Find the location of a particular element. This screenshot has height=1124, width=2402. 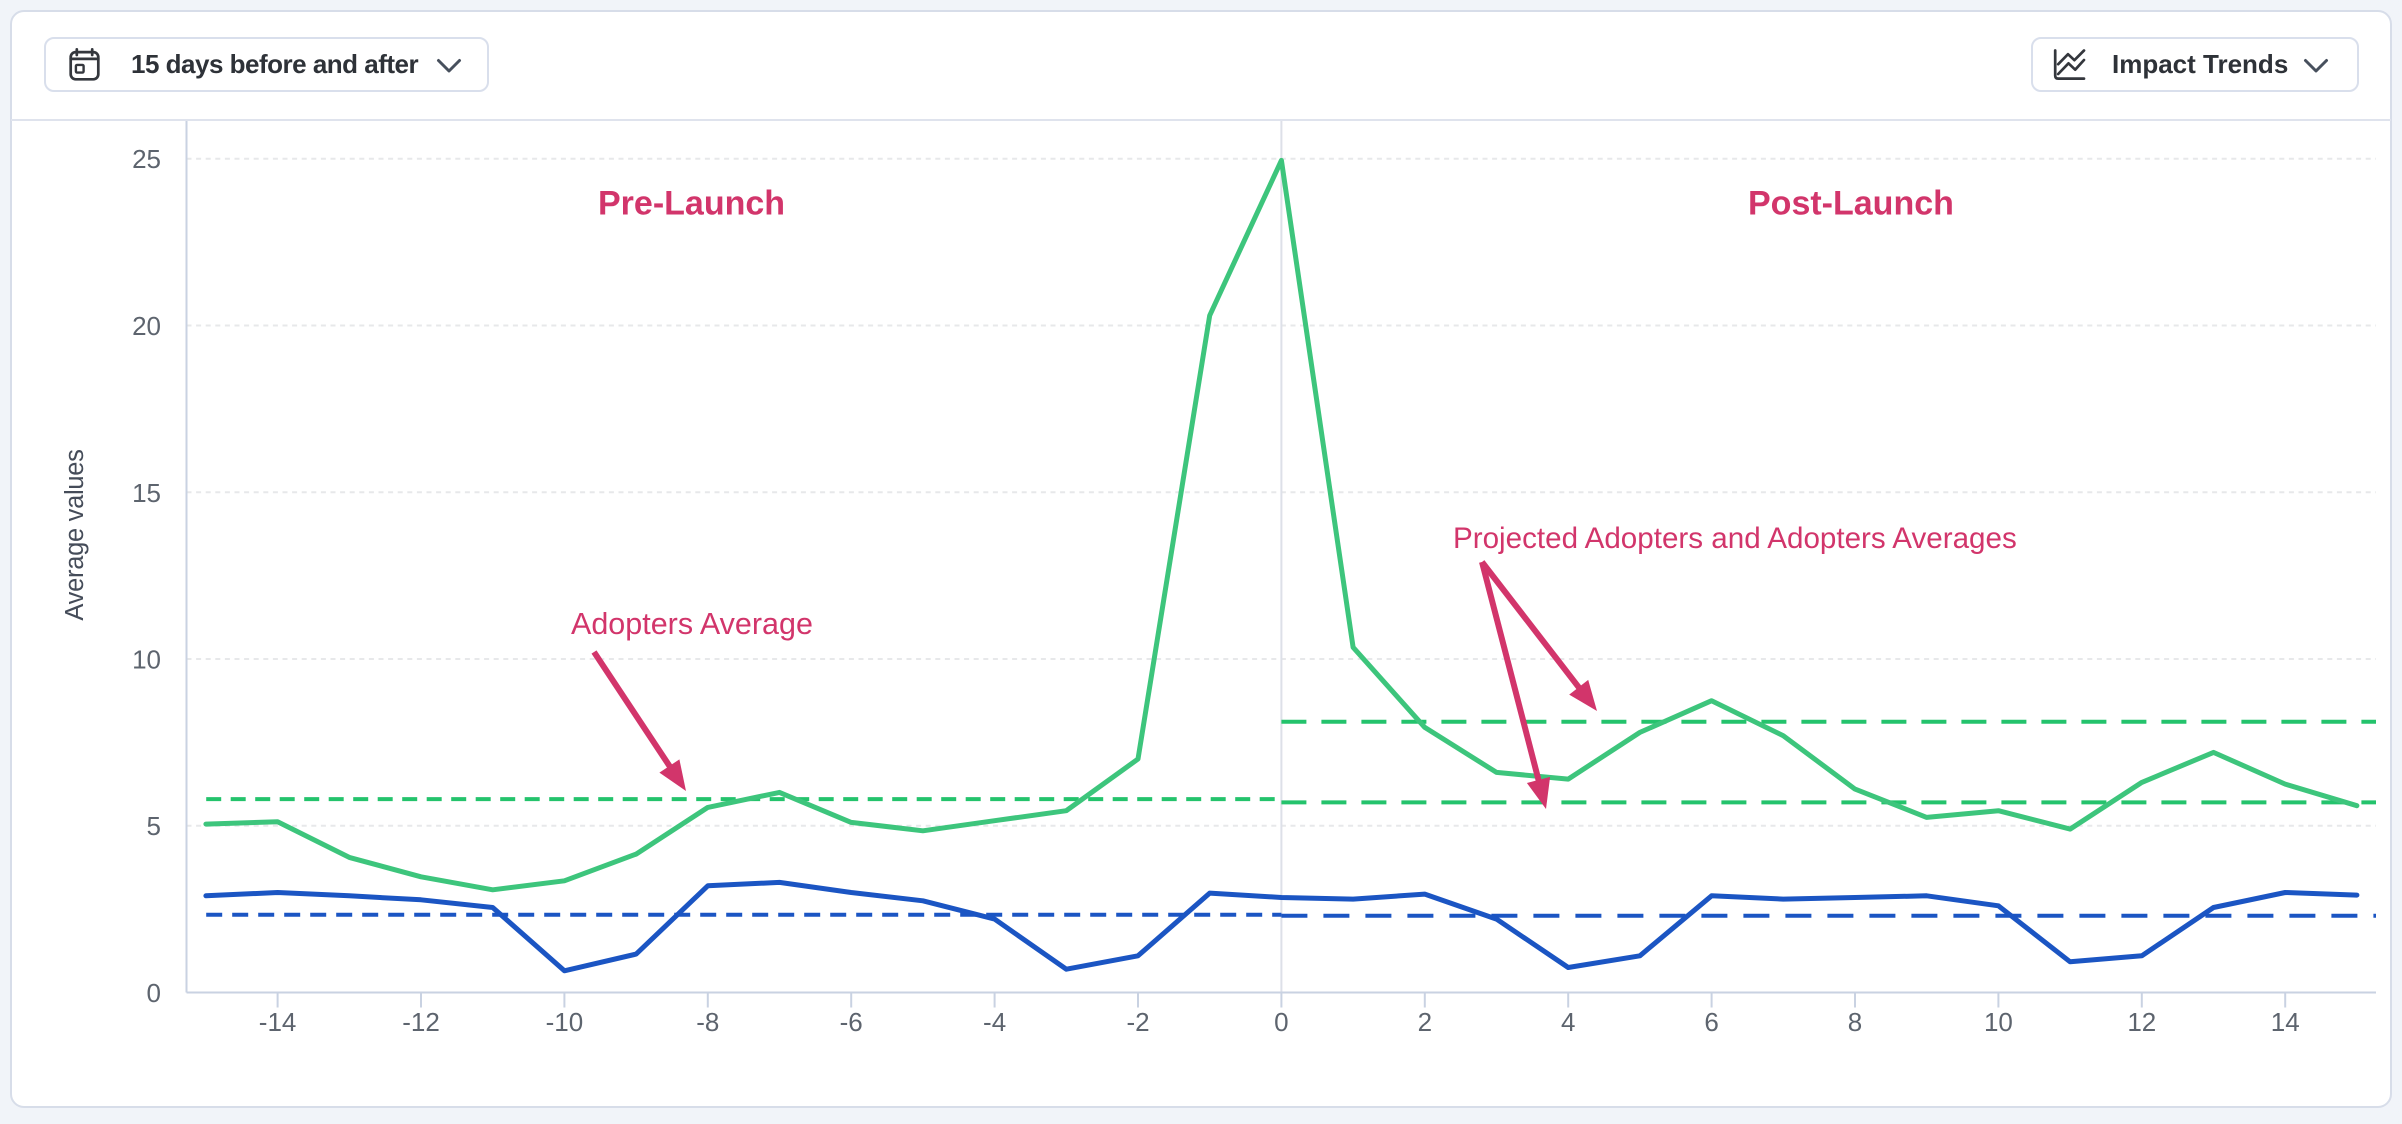

svg-text: -10 is located at coordinates (565, 1022).